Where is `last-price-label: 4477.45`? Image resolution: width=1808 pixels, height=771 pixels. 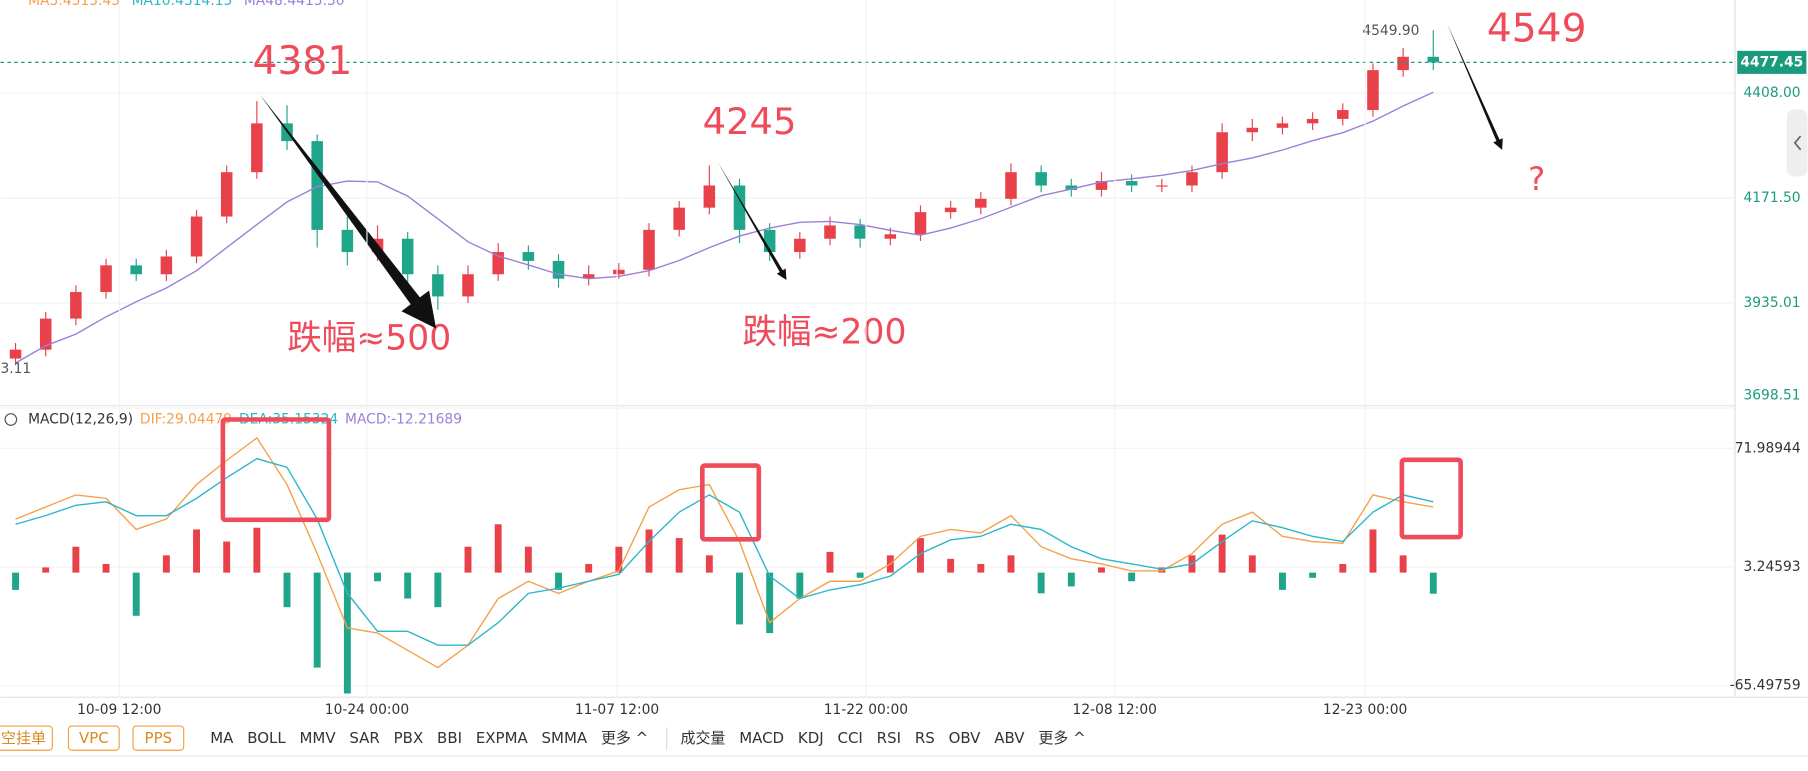 last-price-label: 4477.45 is located at coordinates (1771, 62).